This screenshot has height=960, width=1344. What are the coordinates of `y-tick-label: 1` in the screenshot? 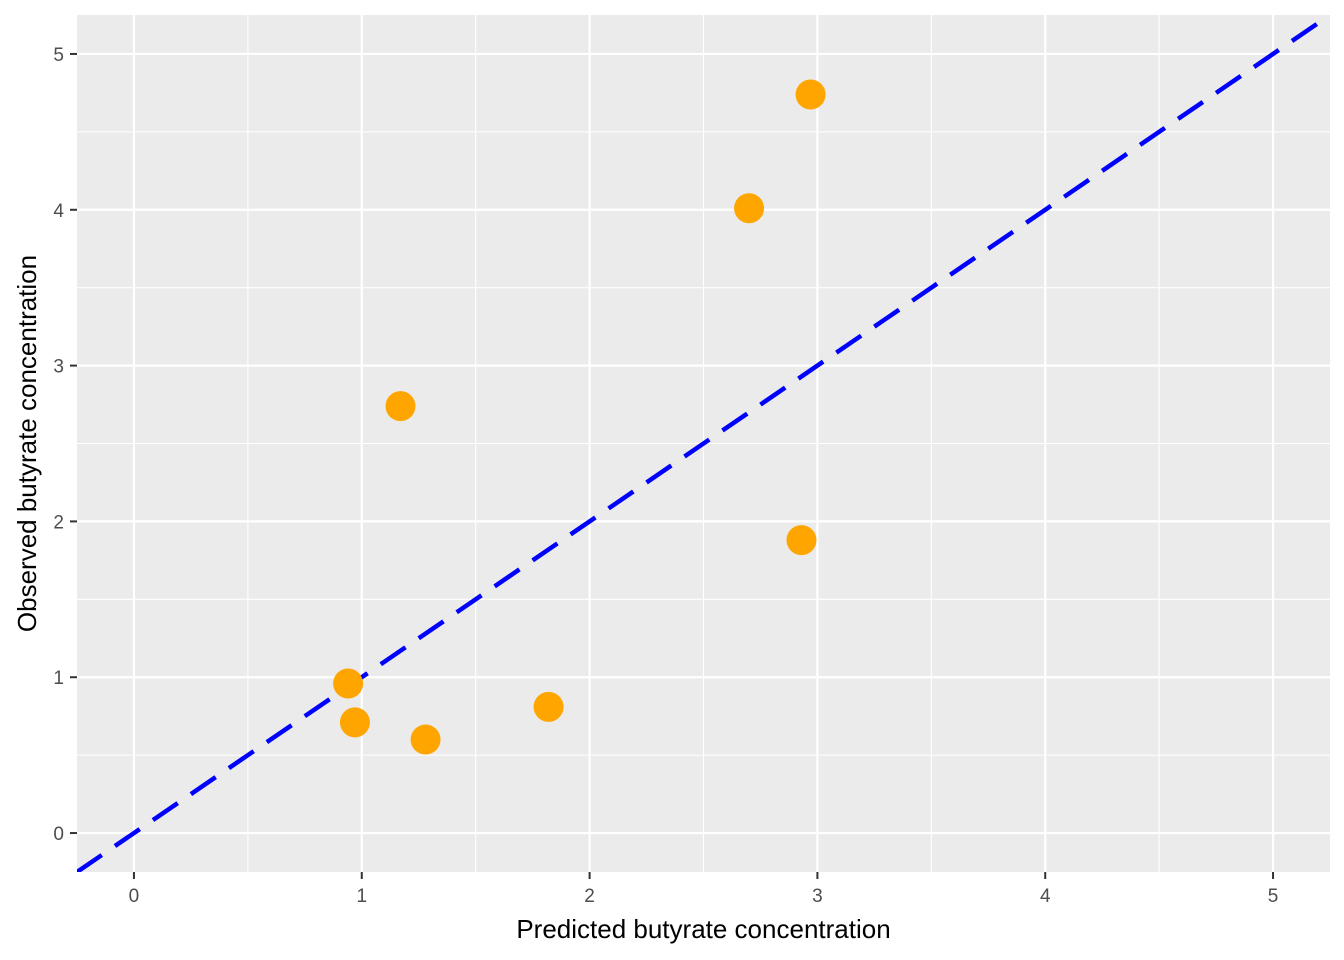 It's located at (58, 678).